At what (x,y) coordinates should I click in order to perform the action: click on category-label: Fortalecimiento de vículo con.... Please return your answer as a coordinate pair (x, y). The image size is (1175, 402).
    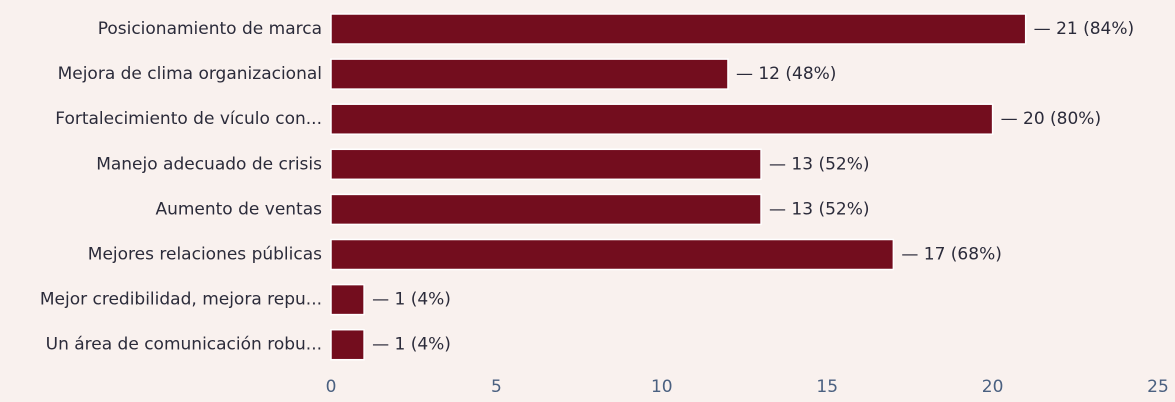
    Looking at the image, I should click on (188, 119).